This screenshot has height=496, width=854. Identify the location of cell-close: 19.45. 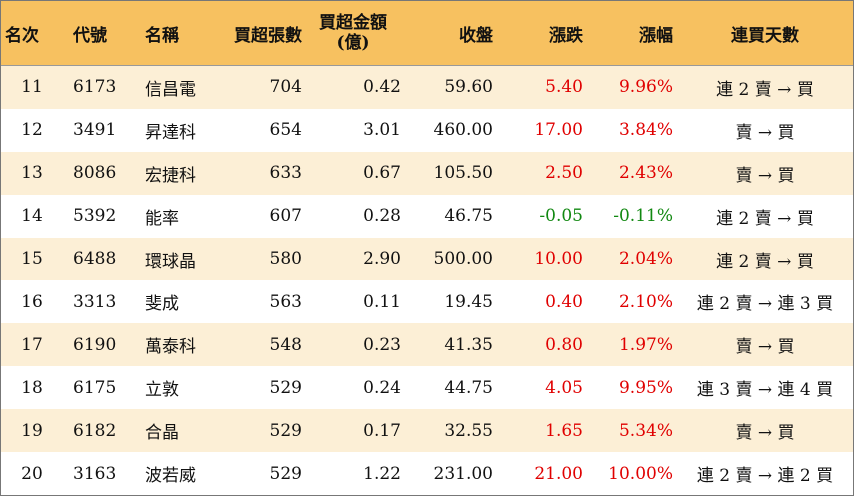
(468, 301).